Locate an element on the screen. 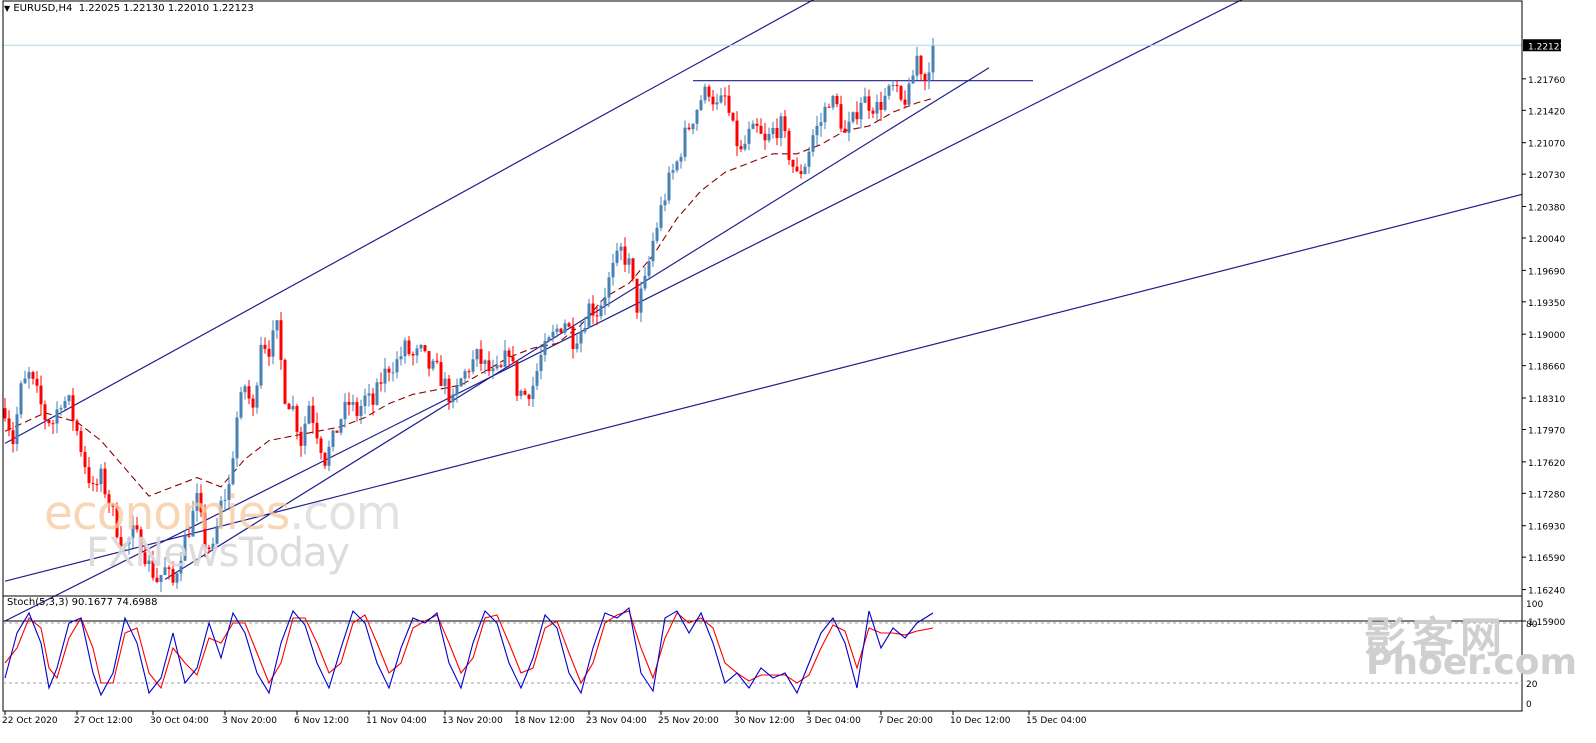 The image size is (1596, 743). stochastic-header: Stoch(5,3,3) 90.1677 74.6988 is located at coordinates (82, 602).